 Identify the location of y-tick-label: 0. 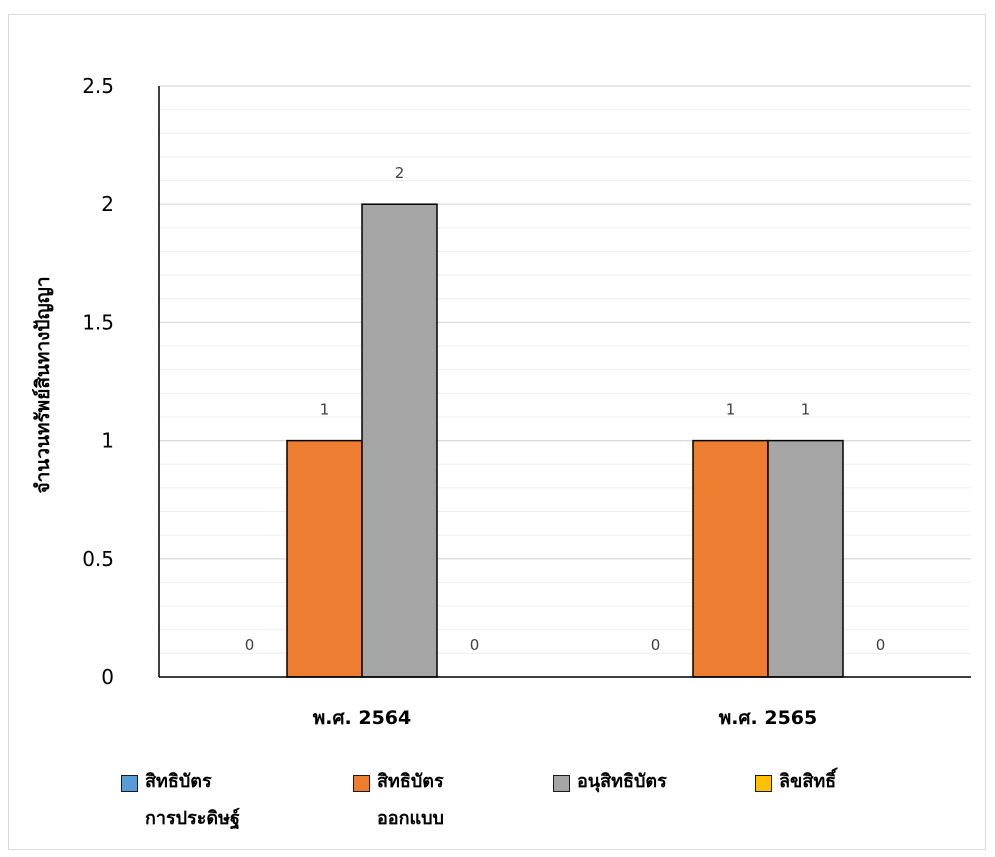
(107, 677).